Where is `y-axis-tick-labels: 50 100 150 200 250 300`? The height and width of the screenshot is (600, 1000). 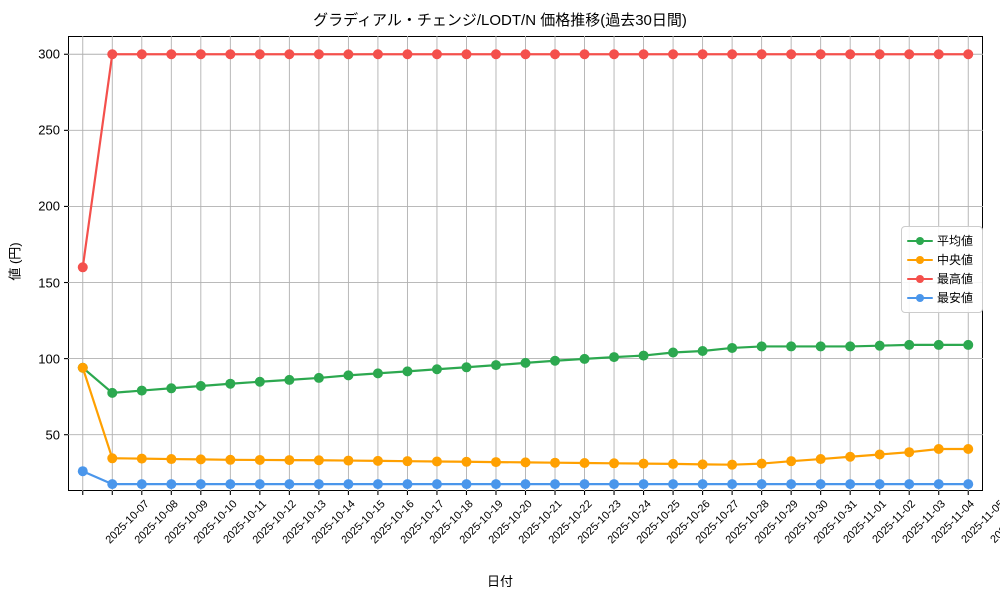 y-axis-tick-labels: 50 100 150 200 250 300 is located at coordinates (34, 300).